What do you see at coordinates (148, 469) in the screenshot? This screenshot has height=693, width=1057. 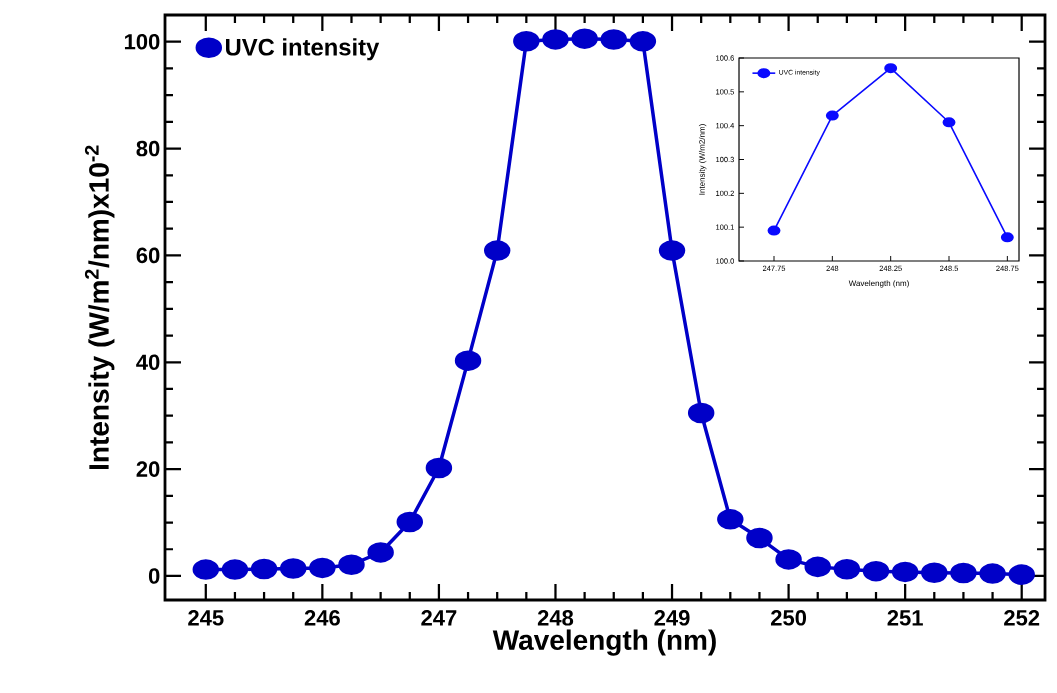 I see `y-tick-label: 20` at bounding box center [148, 469].